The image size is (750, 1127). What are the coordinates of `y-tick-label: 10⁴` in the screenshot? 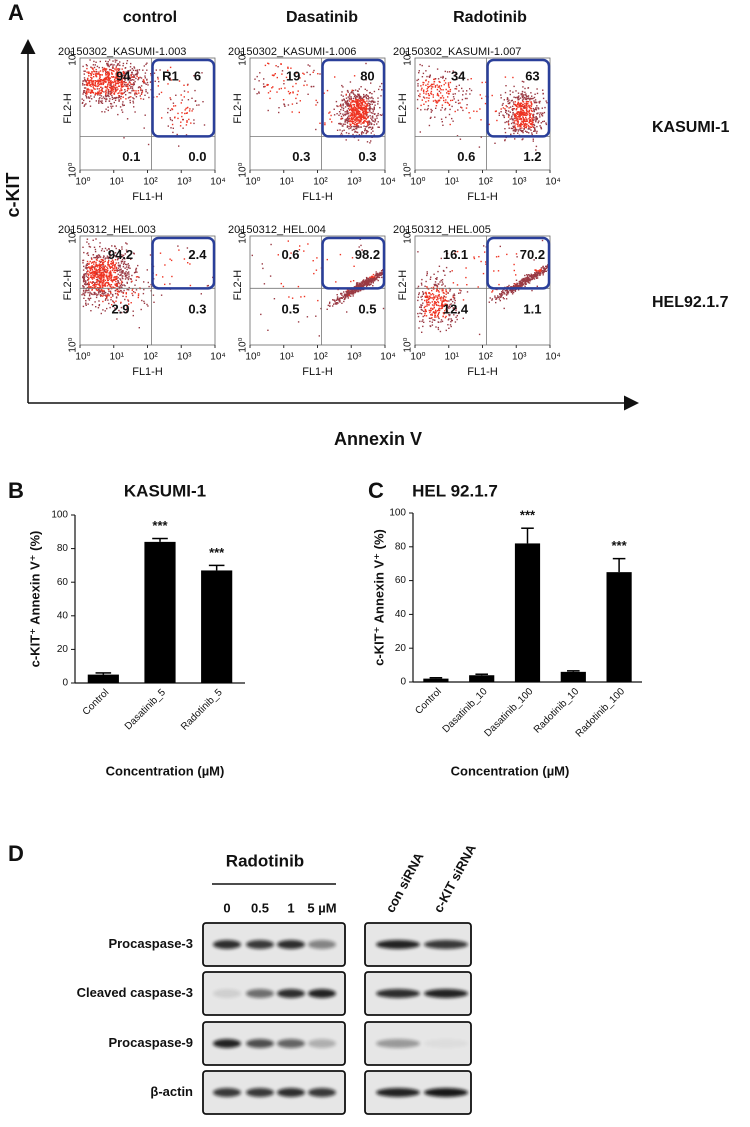 It's located at (243, 235).